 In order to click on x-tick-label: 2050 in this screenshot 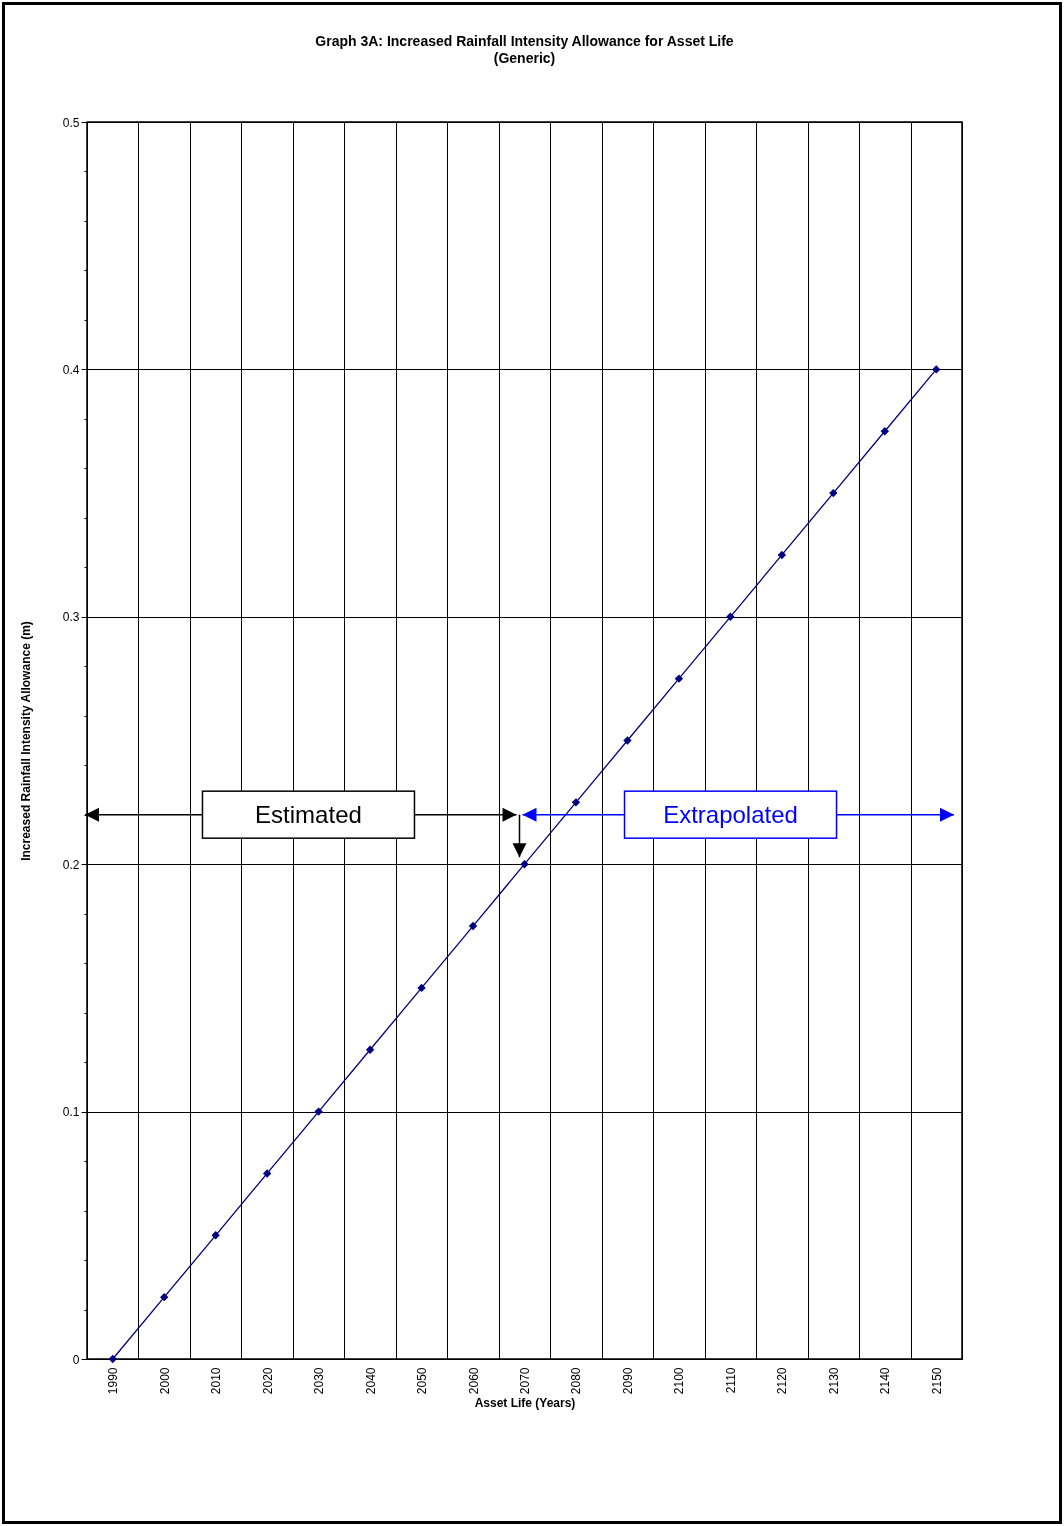, I will do `click(422, 1381)`.